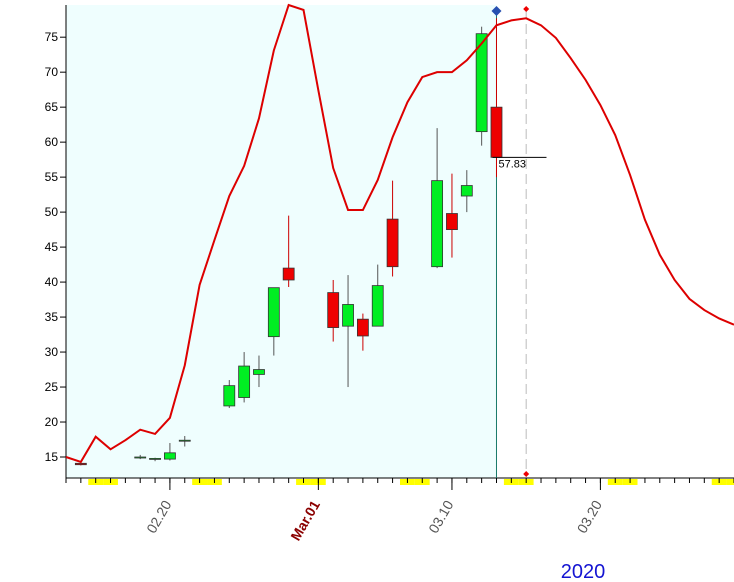 The width and height of the screenshot is (734, 582). I want to click on y-tick-label: 55, so click(52, 177).